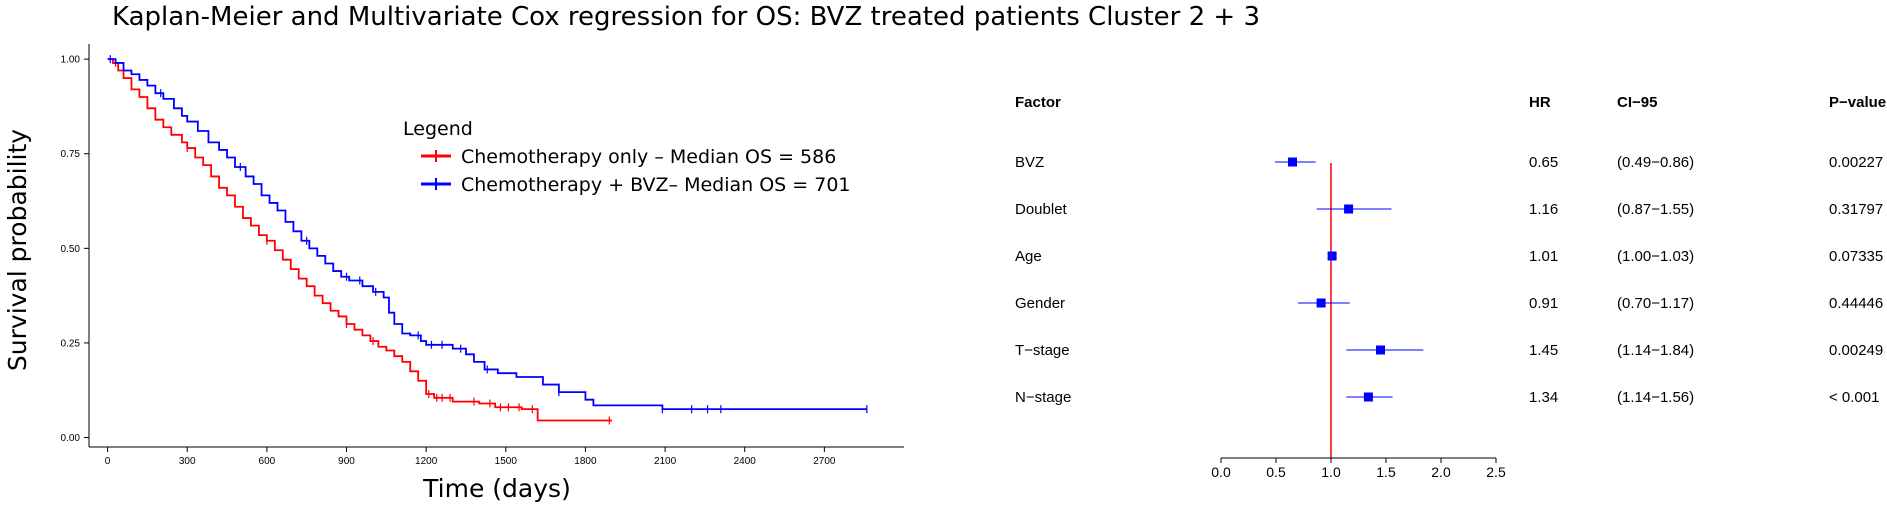  What do you see at coordinates (346, 461) in the screenshot?
I see `km-x-tick-label: 900` at bounding box center [346, 461].